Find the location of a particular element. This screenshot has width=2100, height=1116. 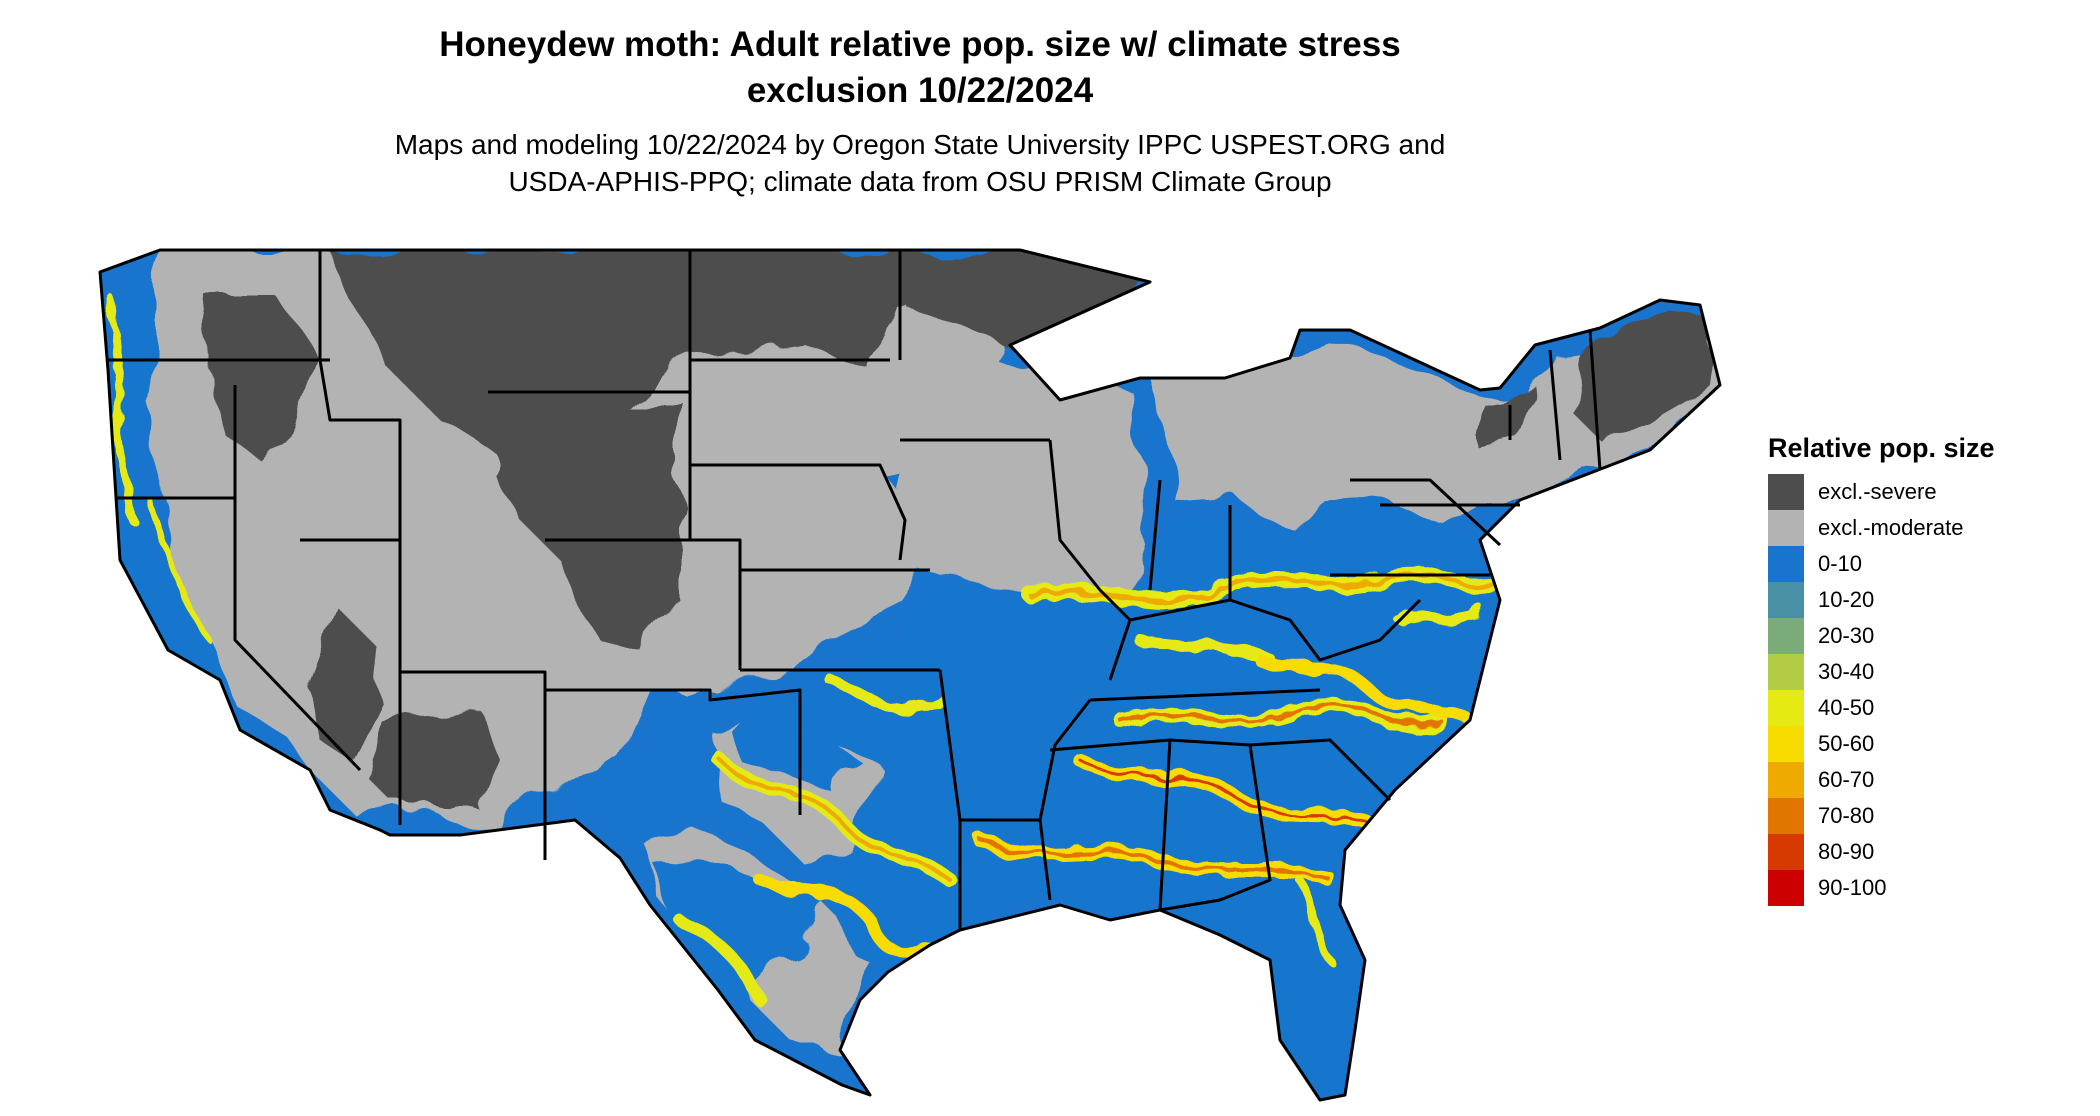

legend-item-80-90: 80-90 is located at coordinates (1923, 852).